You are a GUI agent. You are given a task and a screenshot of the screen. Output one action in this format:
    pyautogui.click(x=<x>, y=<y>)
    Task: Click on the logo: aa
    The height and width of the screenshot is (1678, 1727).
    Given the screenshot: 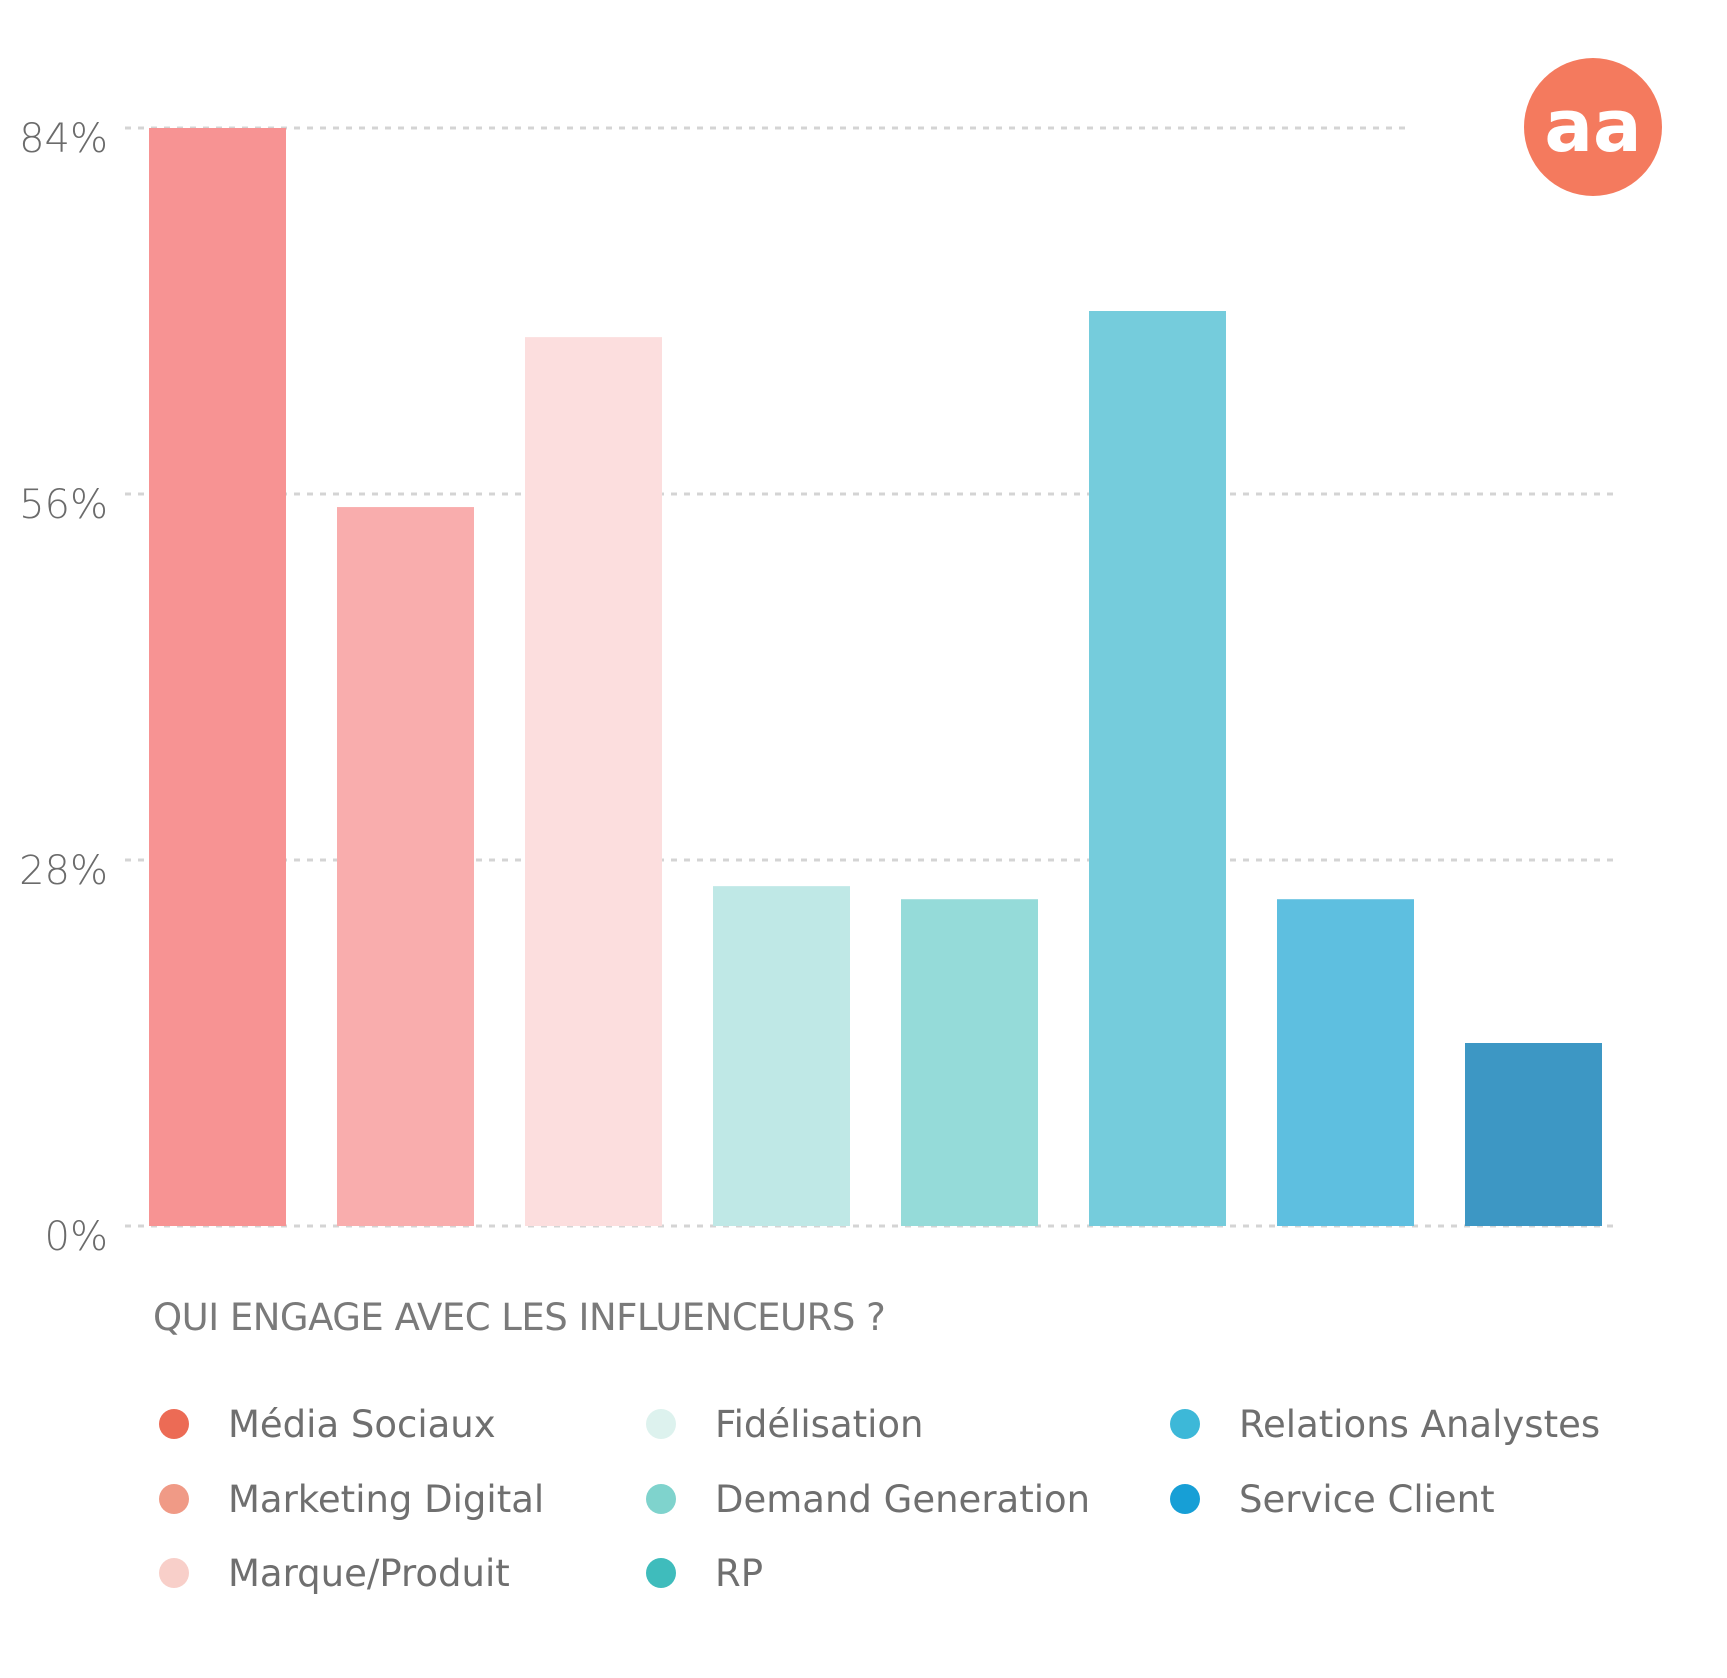 What is the action you would take?
    pyautogui.click(x=1593, y=127)
    